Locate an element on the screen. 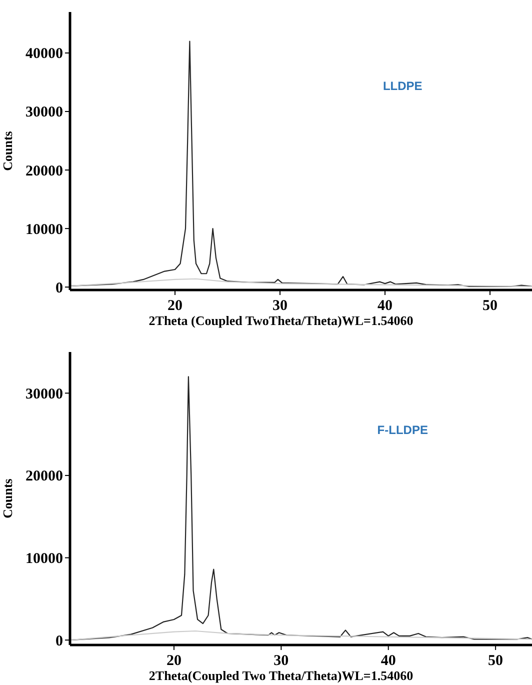 Image resolution: width=532 pixels, height=685 pixels. x-axis-title: 2Theta (Coupled TwoTheta/Theta)WL=1.54060 is located at coordinates (281, 320).